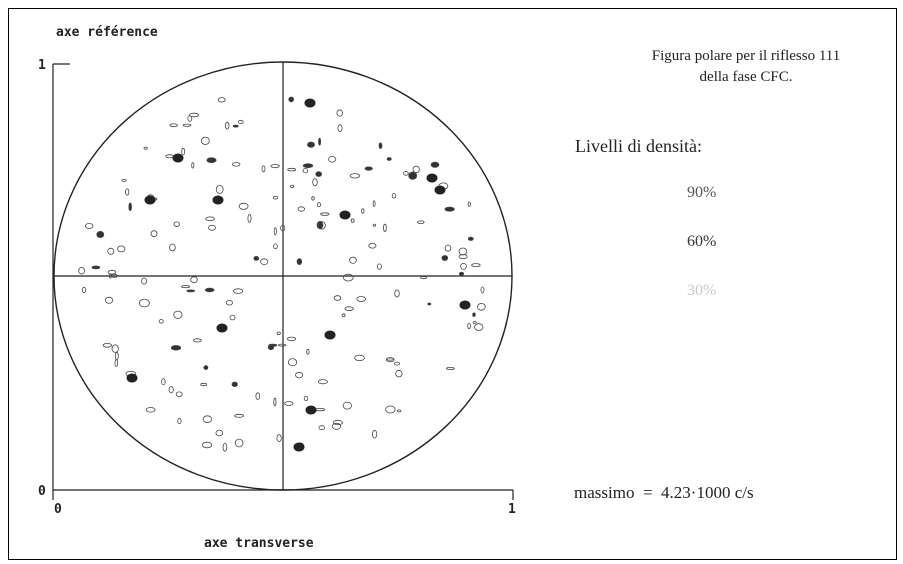  I want to click on level-90-label: 90%, so click(702, 192).